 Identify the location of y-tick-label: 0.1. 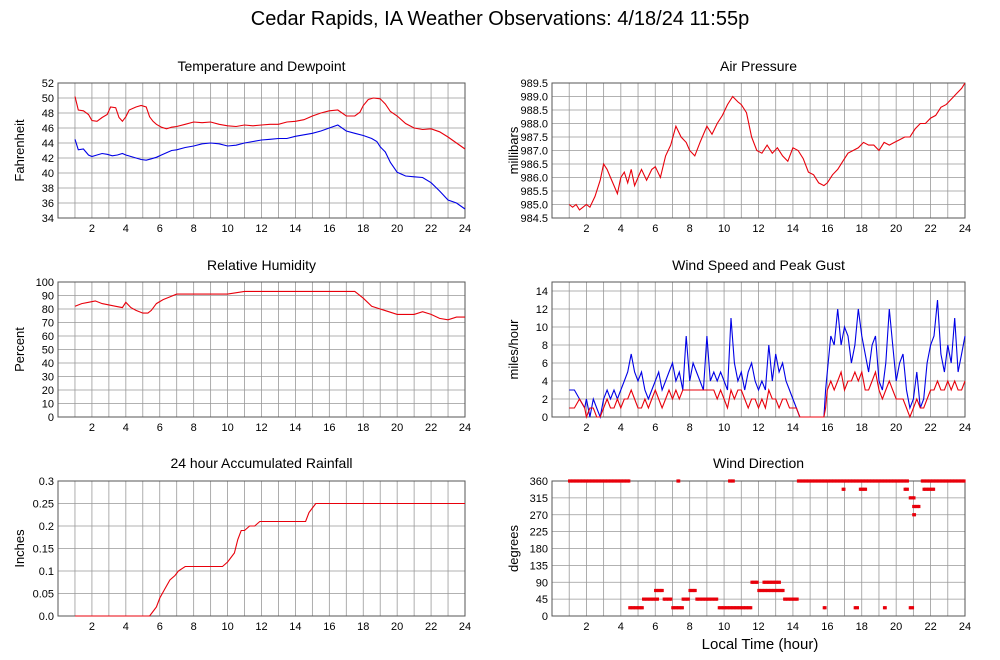
(46, 572).